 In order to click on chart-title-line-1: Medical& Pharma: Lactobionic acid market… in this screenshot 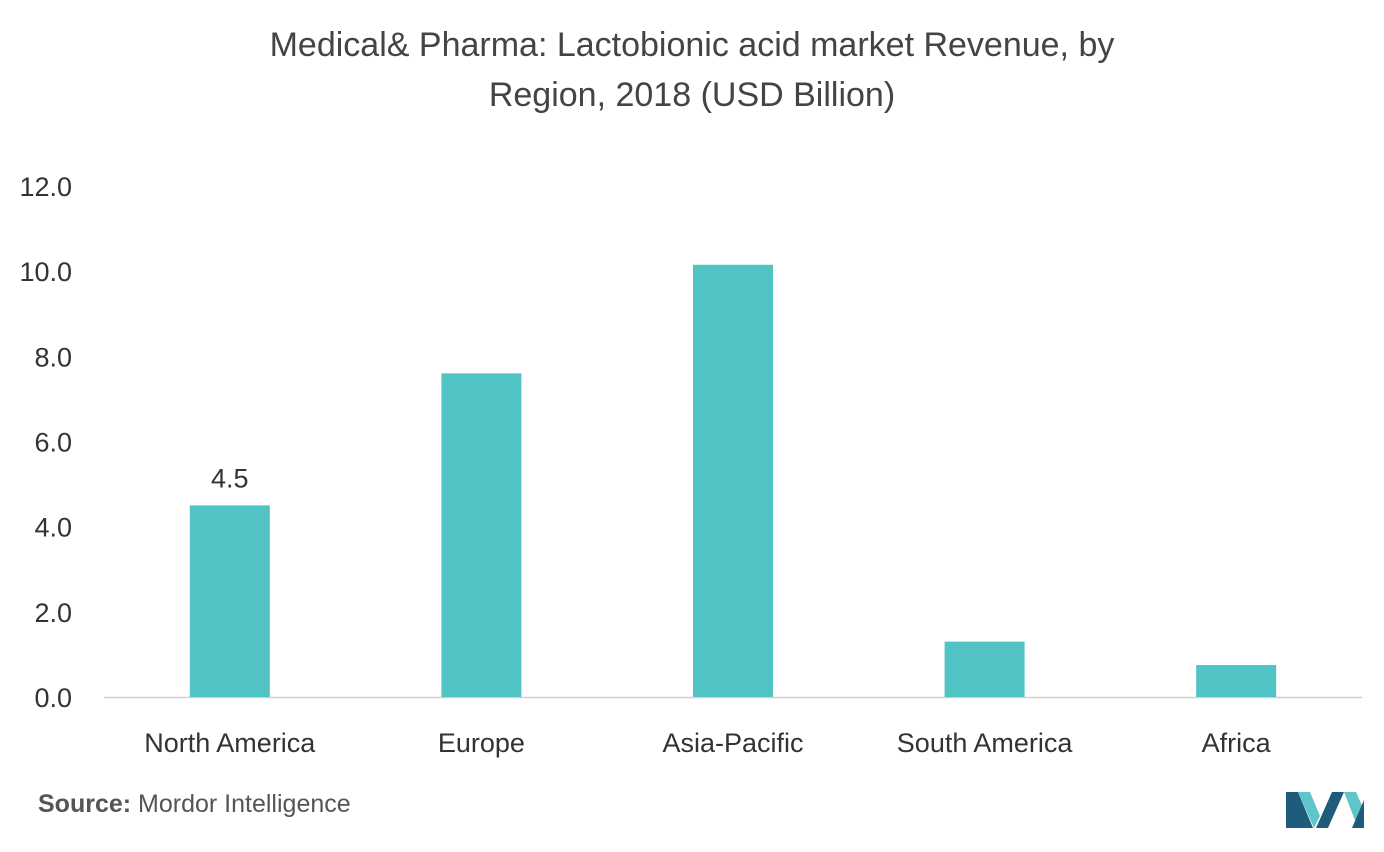, I will do `click(692, 45)`.